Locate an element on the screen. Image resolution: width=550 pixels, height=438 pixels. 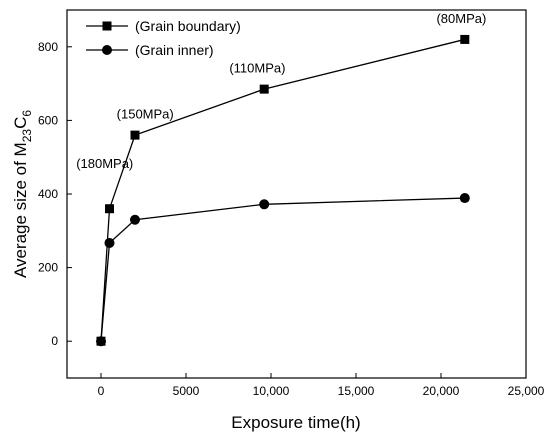
pressure-annotation: (110MPa) is located at coordinates (257, 68).